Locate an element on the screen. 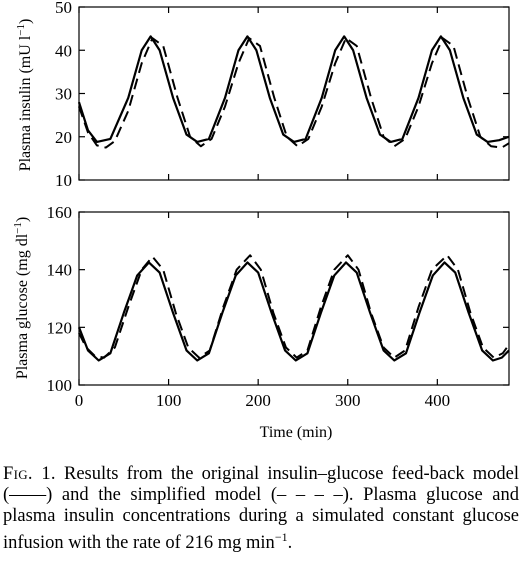 The image size is (522, 581). insulin-y-axis-label: Plasma insulin (mU l−1) is located at coordinates (24, 95).